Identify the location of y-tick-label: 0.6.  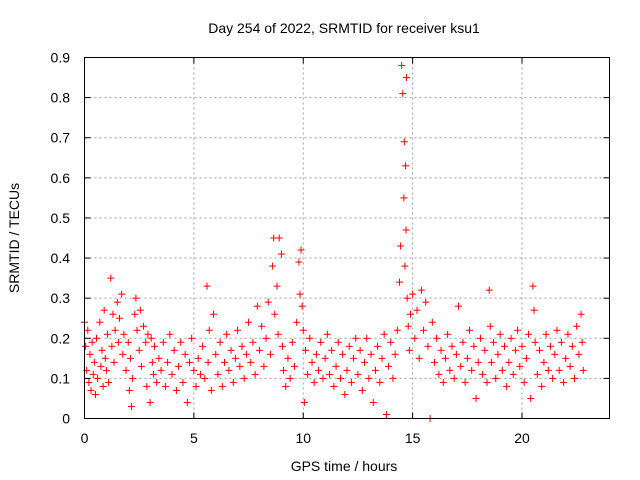
(61, 178).